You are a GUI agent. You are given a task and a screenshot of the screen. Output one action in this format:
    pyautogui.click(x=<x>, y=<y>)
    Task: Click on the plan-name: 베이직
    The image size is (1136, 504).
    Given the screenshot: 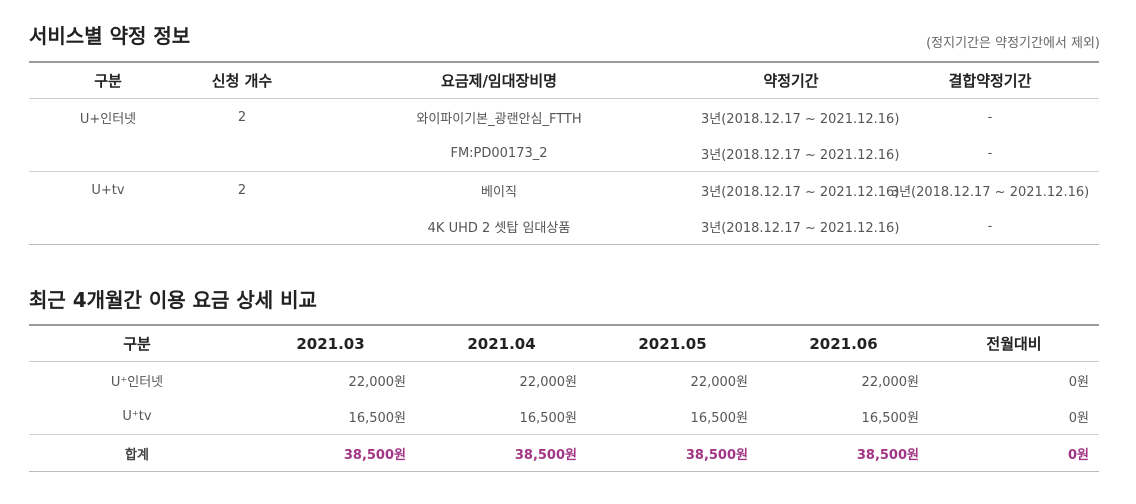 What is the action you would take?
    pyautogui.click(x=499, y=192)
    